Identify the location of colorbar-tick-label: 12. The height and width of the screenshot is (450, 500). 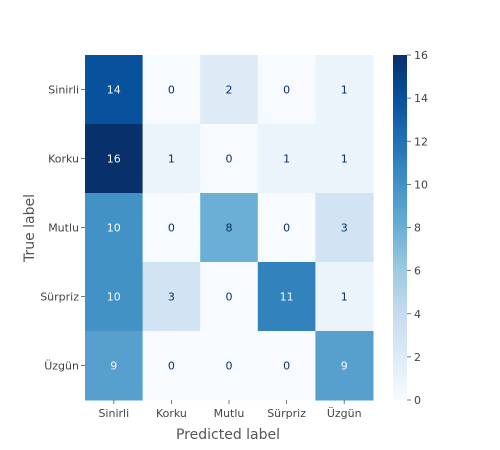
(421, 141).